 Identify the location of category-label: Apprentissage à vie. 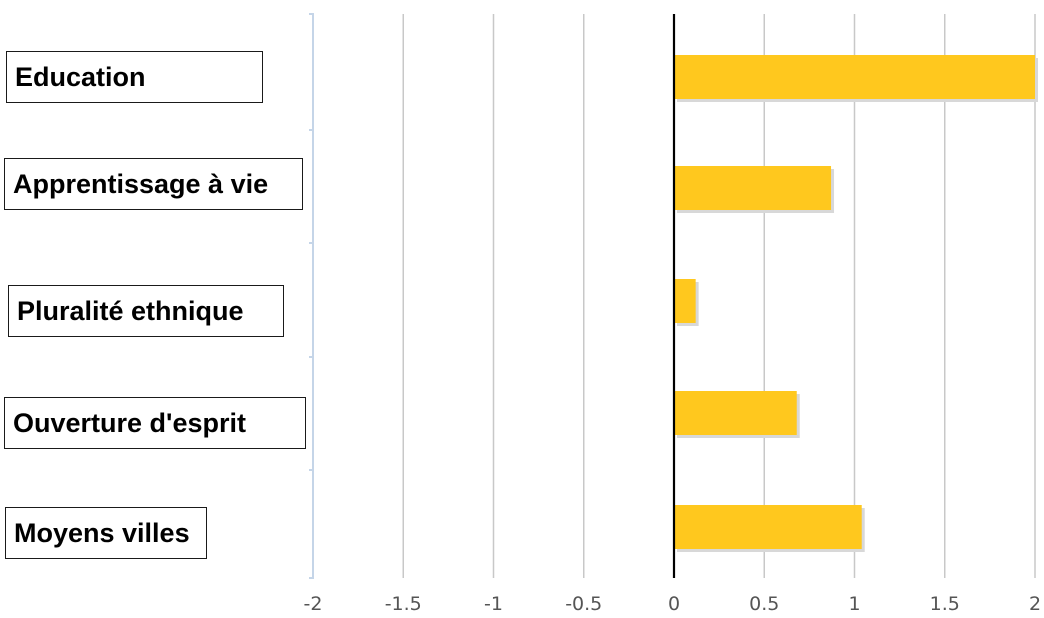
(153, 184).